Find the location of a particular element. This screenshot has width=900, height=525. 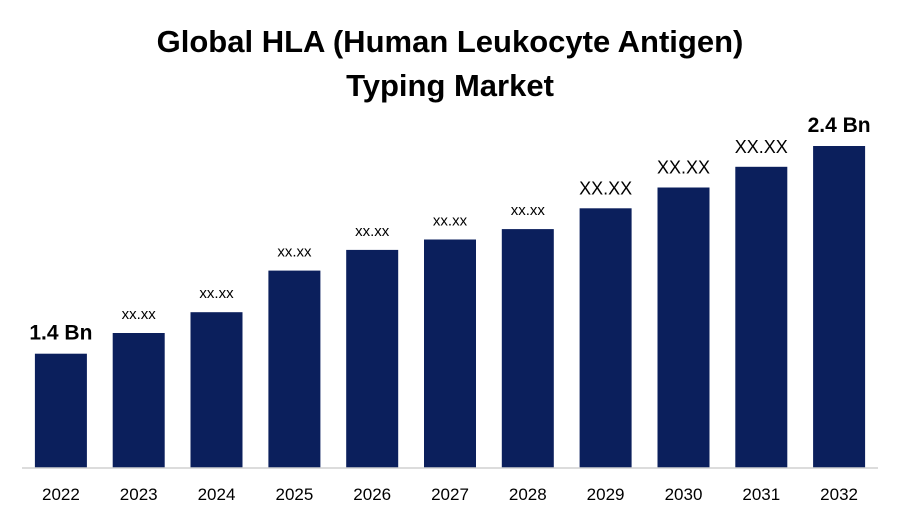

data-label-2027: xx.xx is located at coordinates (450, 221).